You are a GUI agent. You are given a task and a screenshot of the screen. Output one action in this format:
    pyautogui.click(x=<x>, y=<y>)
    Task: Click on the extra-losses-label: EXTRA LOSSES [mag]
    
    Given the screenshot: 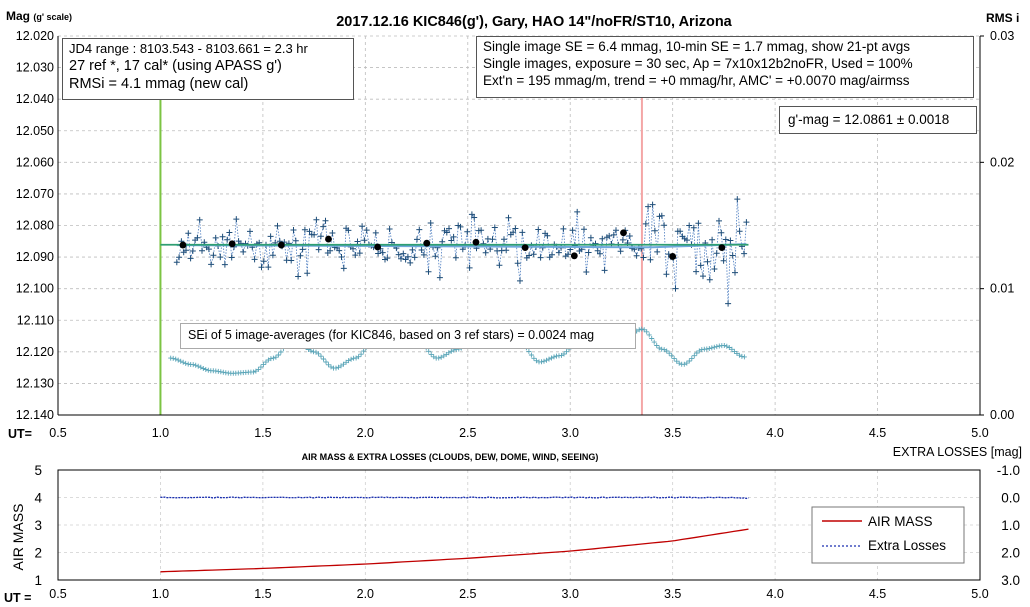 What is the action you would take?
    pyautogui.click(x=957, y=452)
    